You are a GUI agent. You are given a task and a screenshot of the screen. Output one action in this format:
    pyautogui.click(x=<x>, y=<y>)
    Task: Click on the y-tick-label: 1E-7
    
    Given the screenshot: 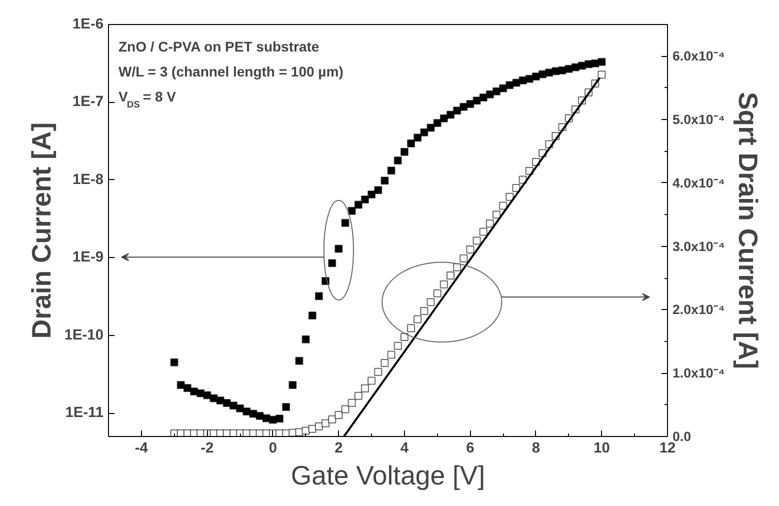 What is the action you would take?
    pyautogui.click(x=88, y=102)
    